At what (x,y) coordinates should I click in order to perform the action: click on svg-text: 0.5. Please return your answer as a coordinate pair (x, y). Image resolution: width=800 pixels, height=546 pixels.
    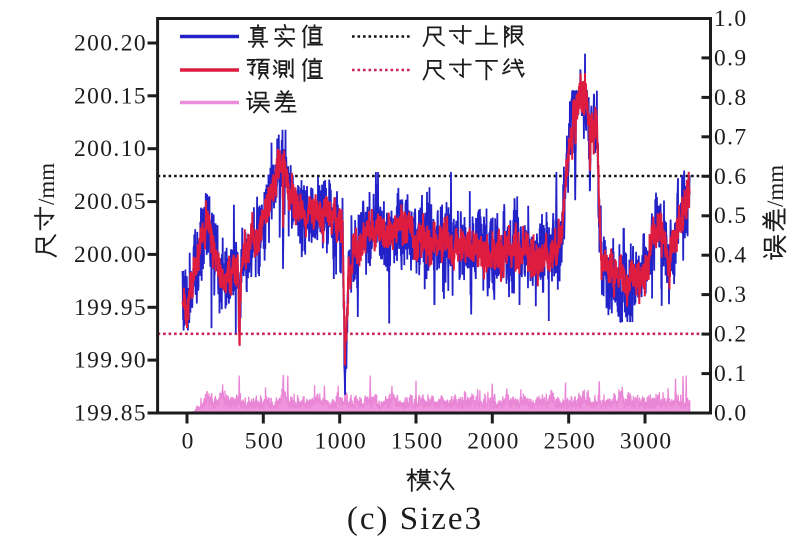
    Looking at the image, I should click on (731, 216).